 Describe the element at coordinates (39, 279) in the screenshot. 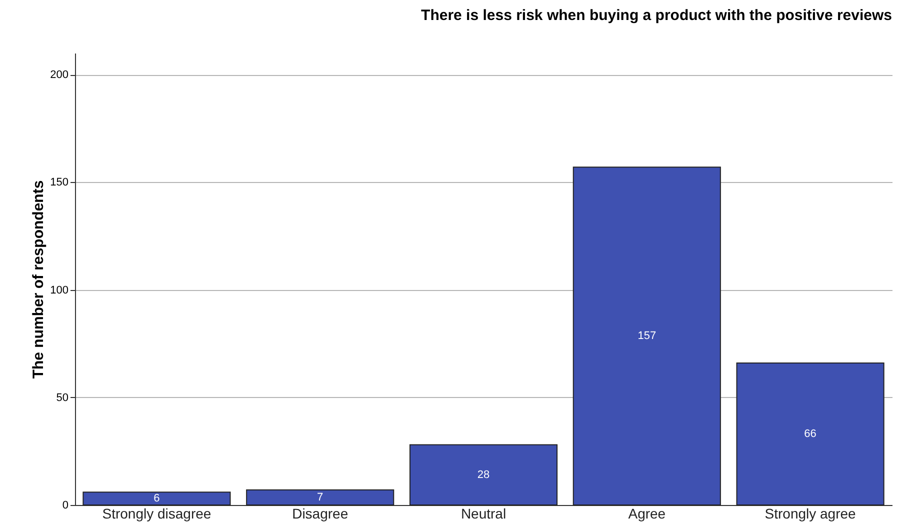

I see `y-axis-title: The number of respondents` at that location.